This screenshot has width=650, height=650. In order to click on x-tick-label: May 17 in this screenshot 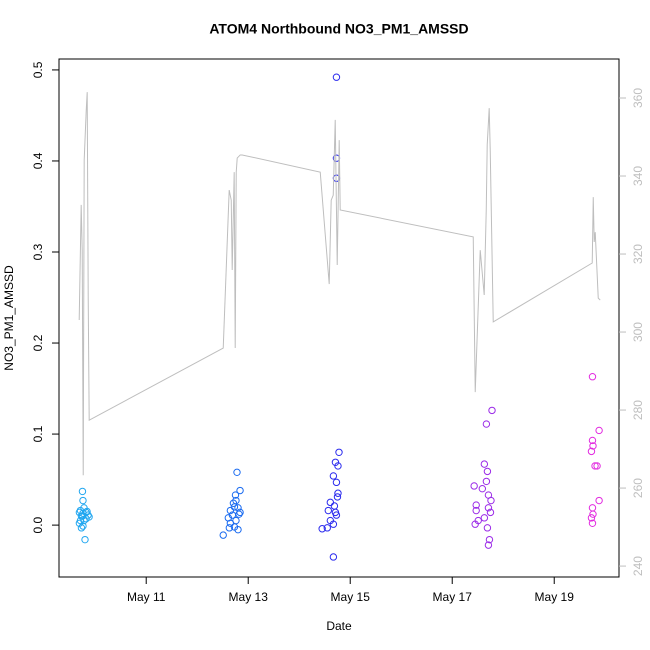, I will do `click(453, 597)`.